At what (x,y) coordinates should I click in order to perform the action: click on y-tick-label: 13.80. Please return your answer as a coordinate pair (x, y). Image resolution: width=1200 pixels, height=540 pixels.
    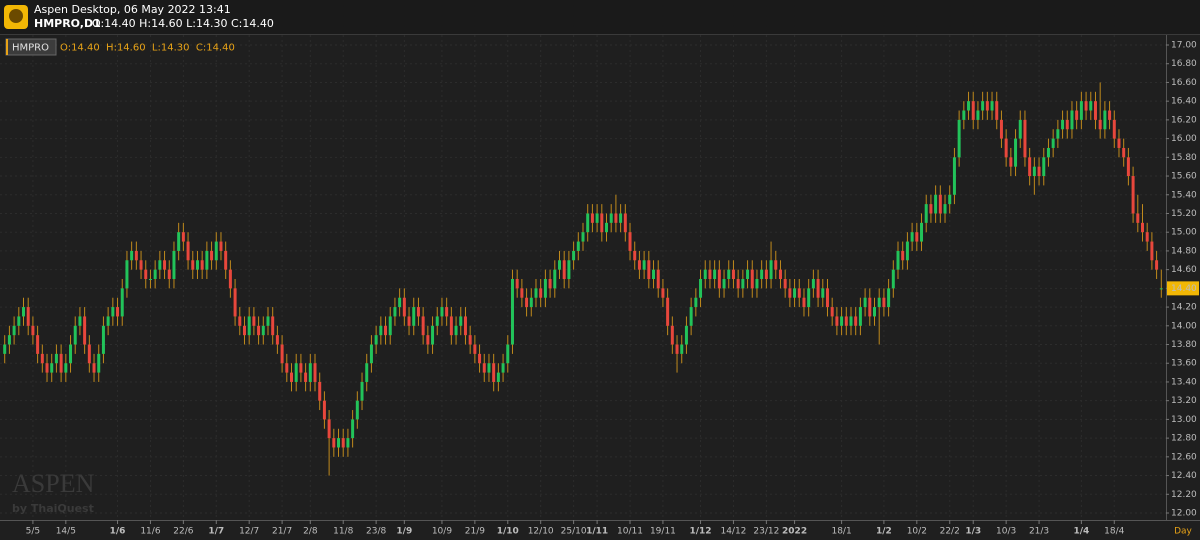
    Looking at the image, I should click on (1184, 345).